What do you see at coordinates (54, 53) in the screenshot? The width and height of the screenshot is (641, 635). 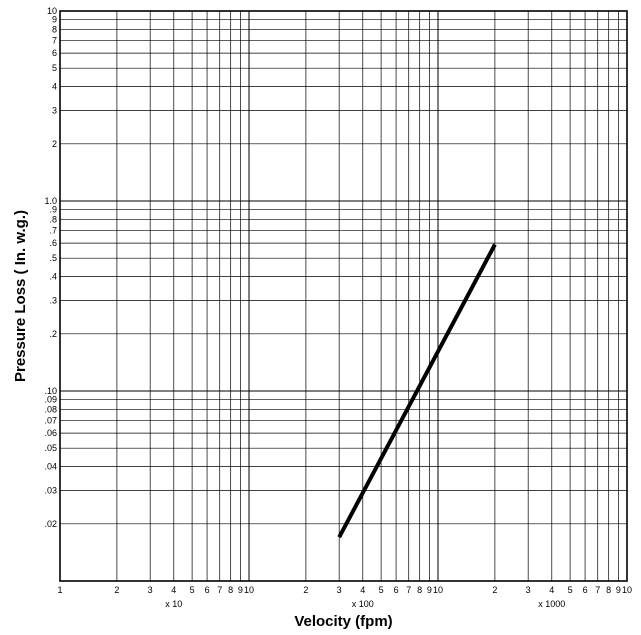 I see `y-tick-label: 6` at bounding box center [54, 53].